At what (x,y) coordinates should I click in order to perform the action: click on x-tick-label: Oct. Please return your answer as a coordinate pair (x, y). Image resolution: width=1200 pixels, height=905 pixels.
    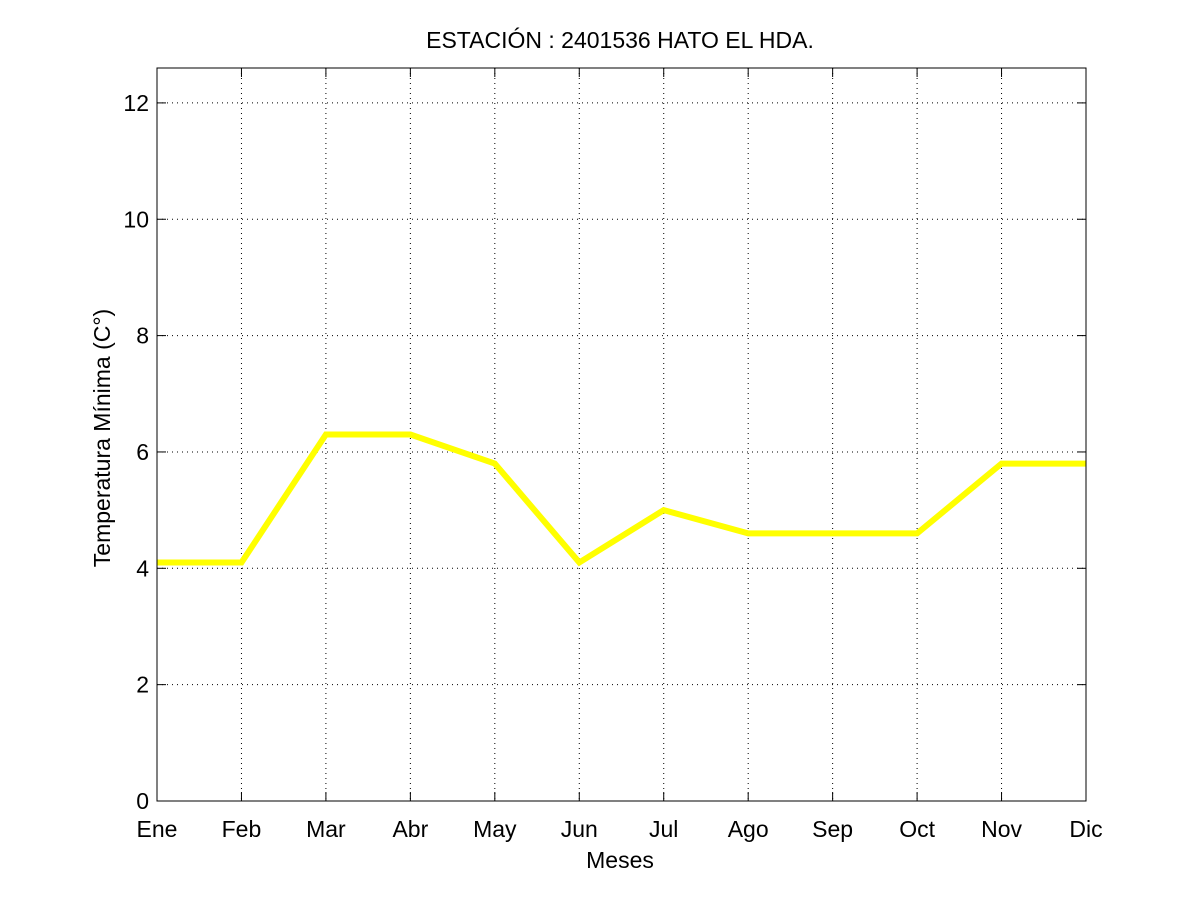
    Looking at the image, I should click on (917, 829).